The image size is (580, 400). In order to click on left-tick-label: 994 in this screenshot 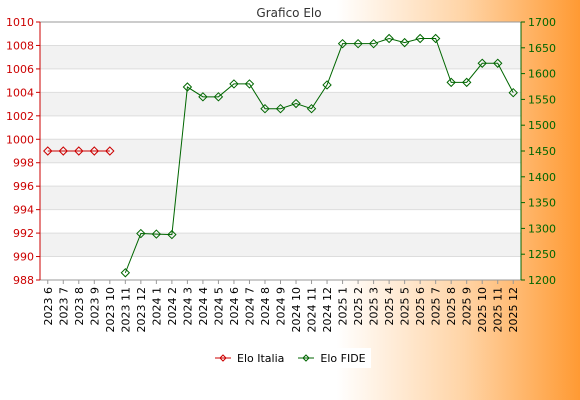, I will do `click(23, 210)`.